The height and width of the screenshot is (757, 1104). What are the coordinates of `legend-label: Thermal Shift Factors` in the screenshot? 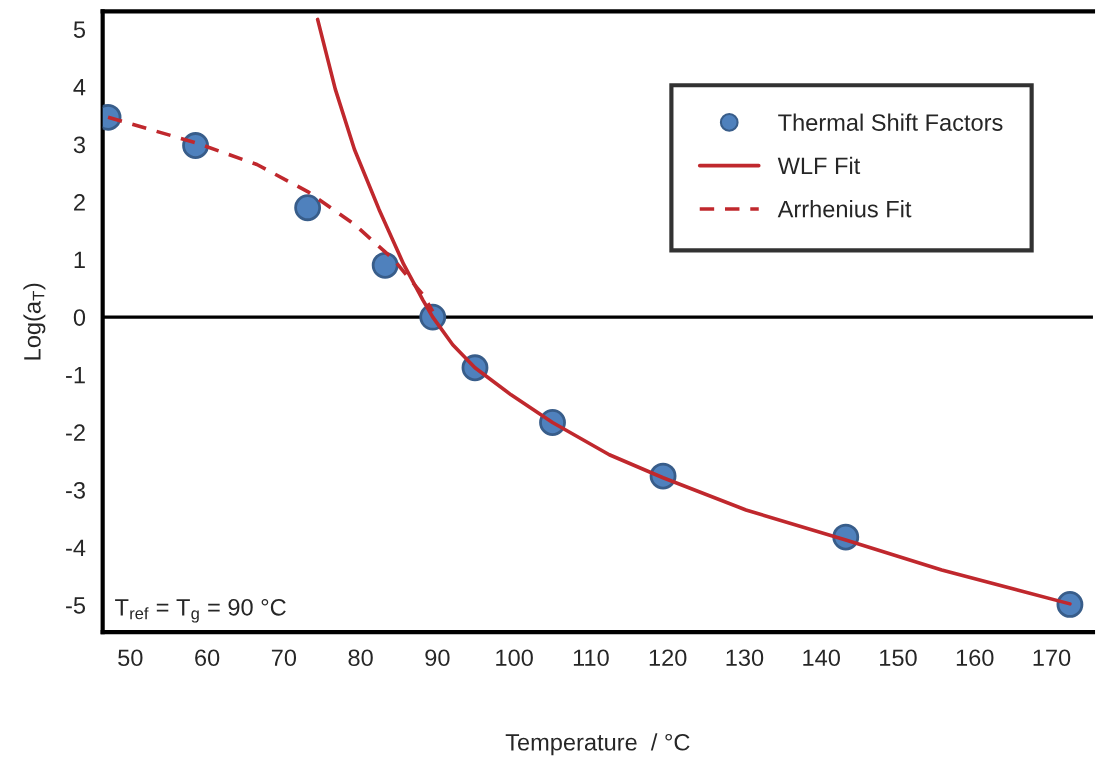 It's located at (890, 122).